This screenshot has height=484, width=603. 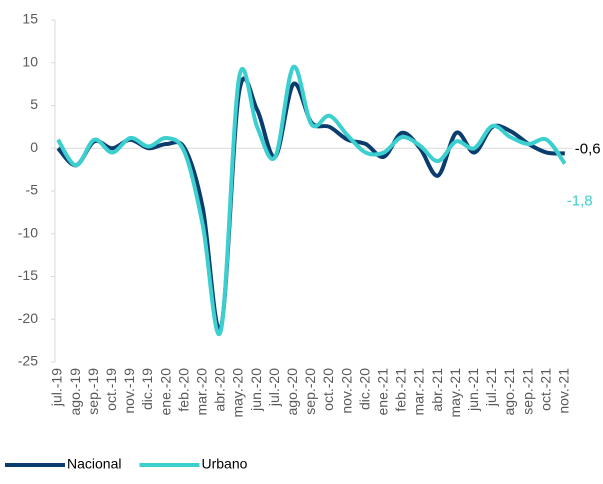 What do you see at coordinates (34, 147) in the screenshot?
I see `y-tick-label: 0` at bounding box center [34, 147].